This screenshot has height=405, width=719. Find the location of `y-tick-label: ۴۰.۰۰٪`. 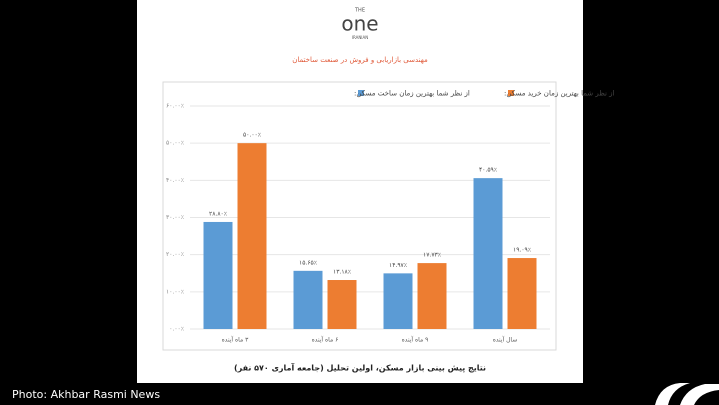

y-tick-label: ۴۰.۰۰٪ is located at coordinates (175, 180).